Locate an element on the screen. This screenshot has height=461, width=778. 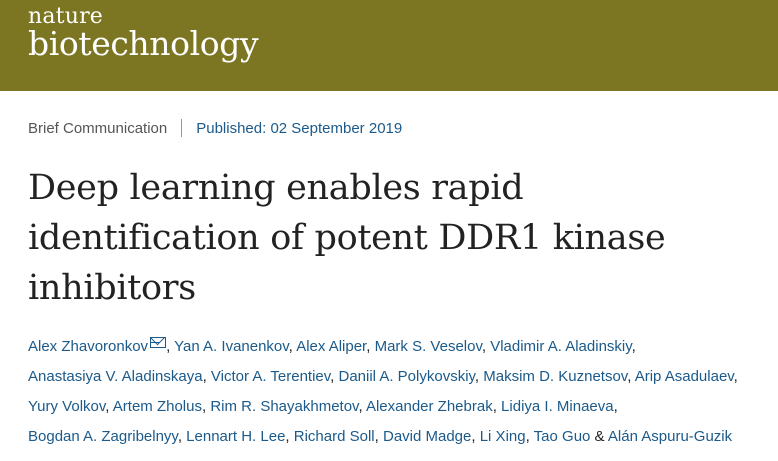
author-link: Alex Zhavoronkov is located at coordinates (88, 346).